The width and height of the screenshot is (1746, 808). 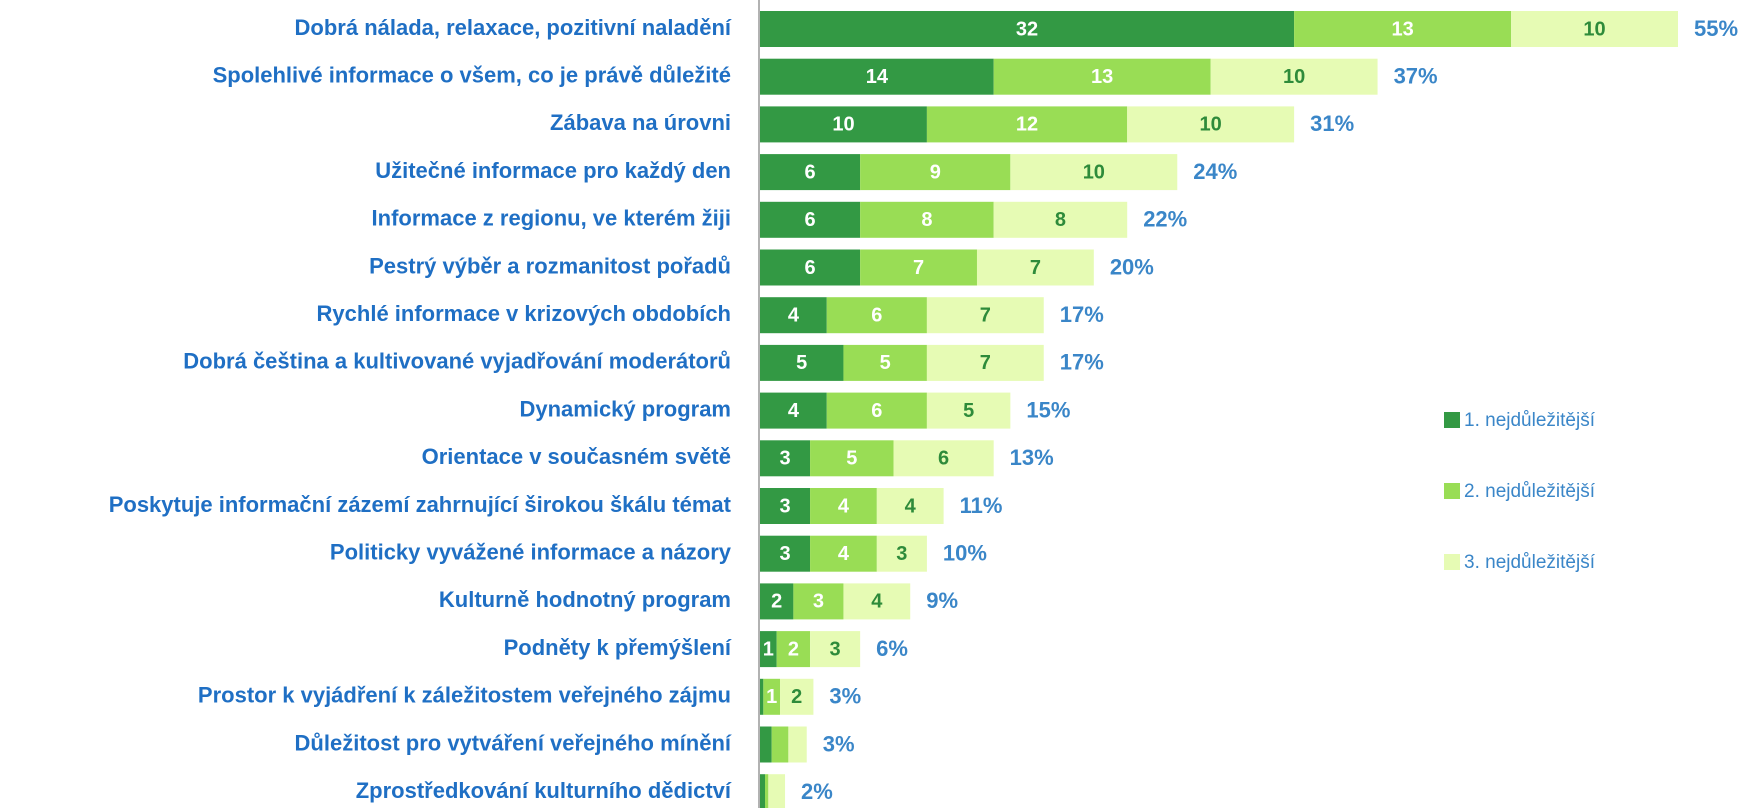 What do you see at coordinates (585, 599) in the screenshot?
I see `category-label: Kulturně hodnotný program` at bounding box center [585, 599].